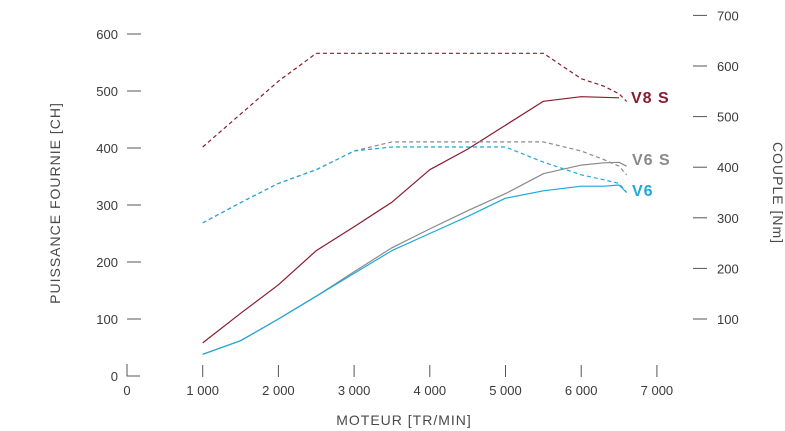  I want to click on y-left-tick-label: 600, so click(107, 34).